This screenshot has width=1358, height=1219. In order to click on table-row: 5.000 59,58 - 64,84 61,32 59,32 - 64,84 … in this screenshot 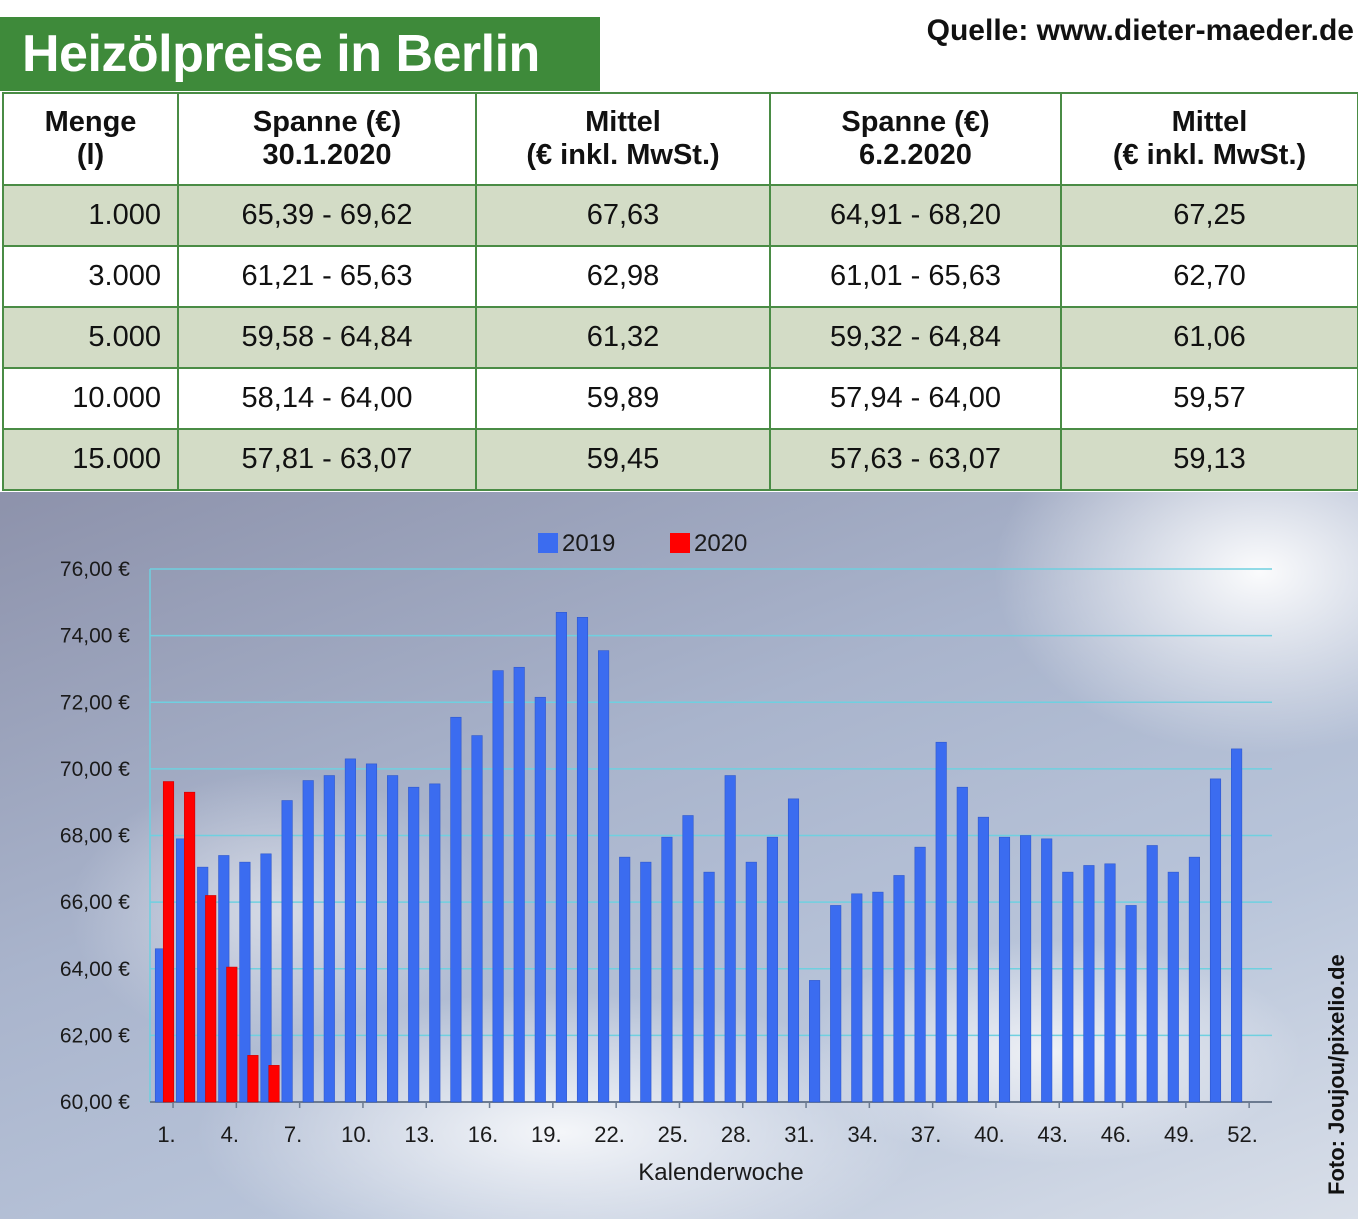, I will do `click(680, 337)`.